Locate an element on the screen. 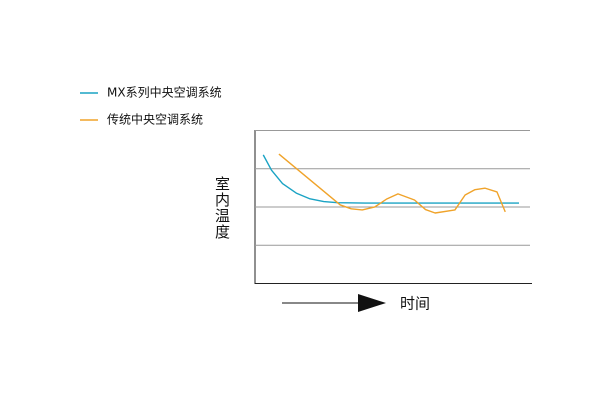 This screenshot has height=400, width=600. time-arrow-head is located at coordinates (372, 303).